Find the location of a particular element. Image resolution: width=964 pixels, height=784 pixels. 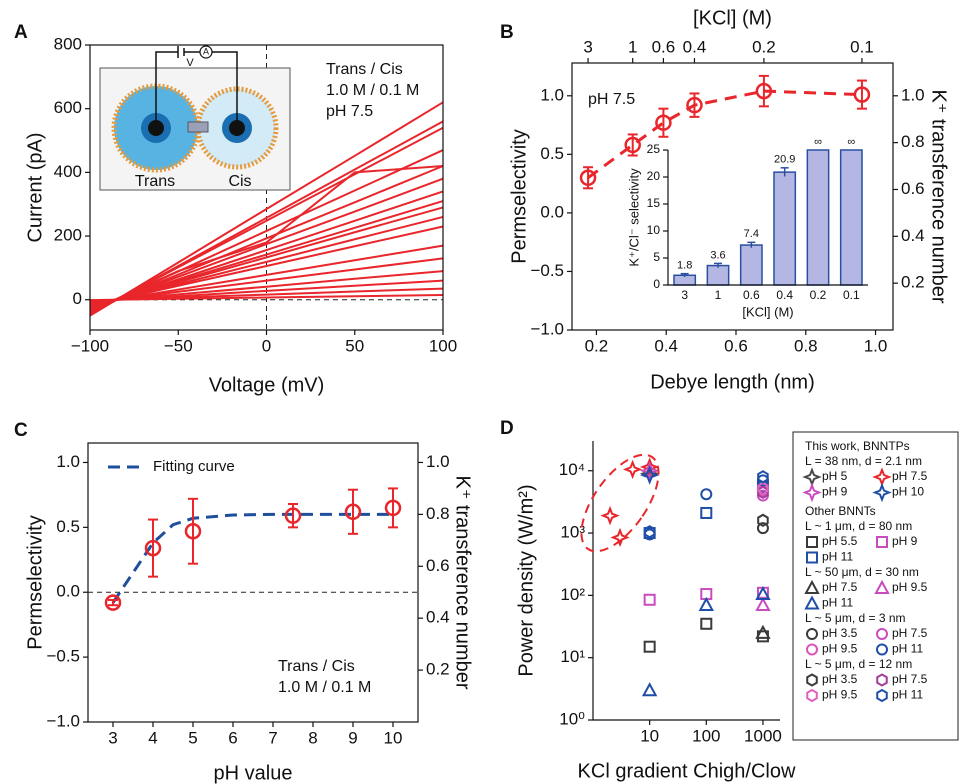

panel-label: D is located at coordinates (507, 428).